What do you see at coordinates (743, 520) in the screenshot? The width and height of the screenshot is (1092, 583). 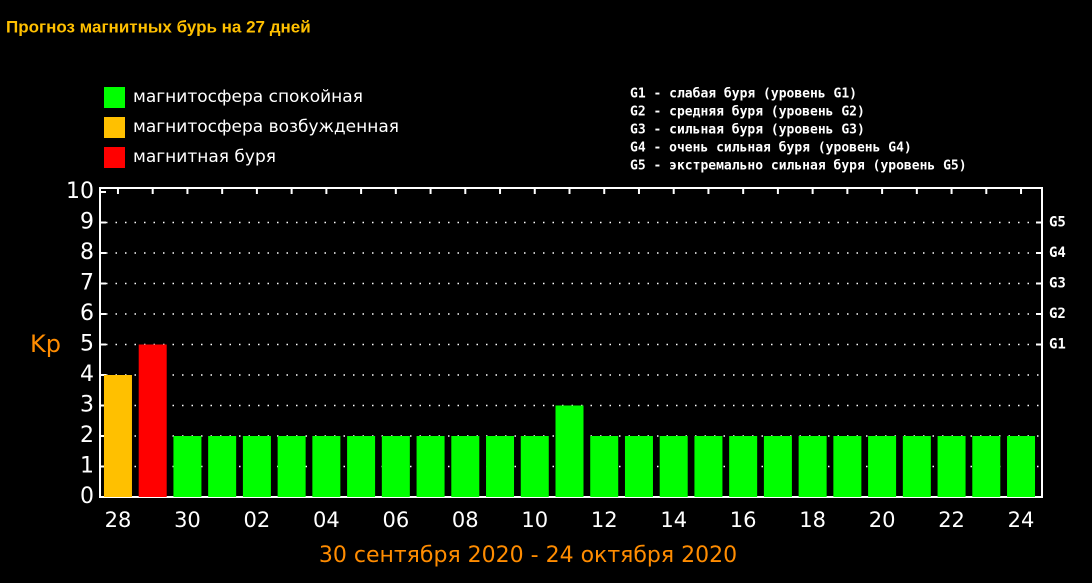 I see `x-tick-label: 16` at bounding box center [743, 520].